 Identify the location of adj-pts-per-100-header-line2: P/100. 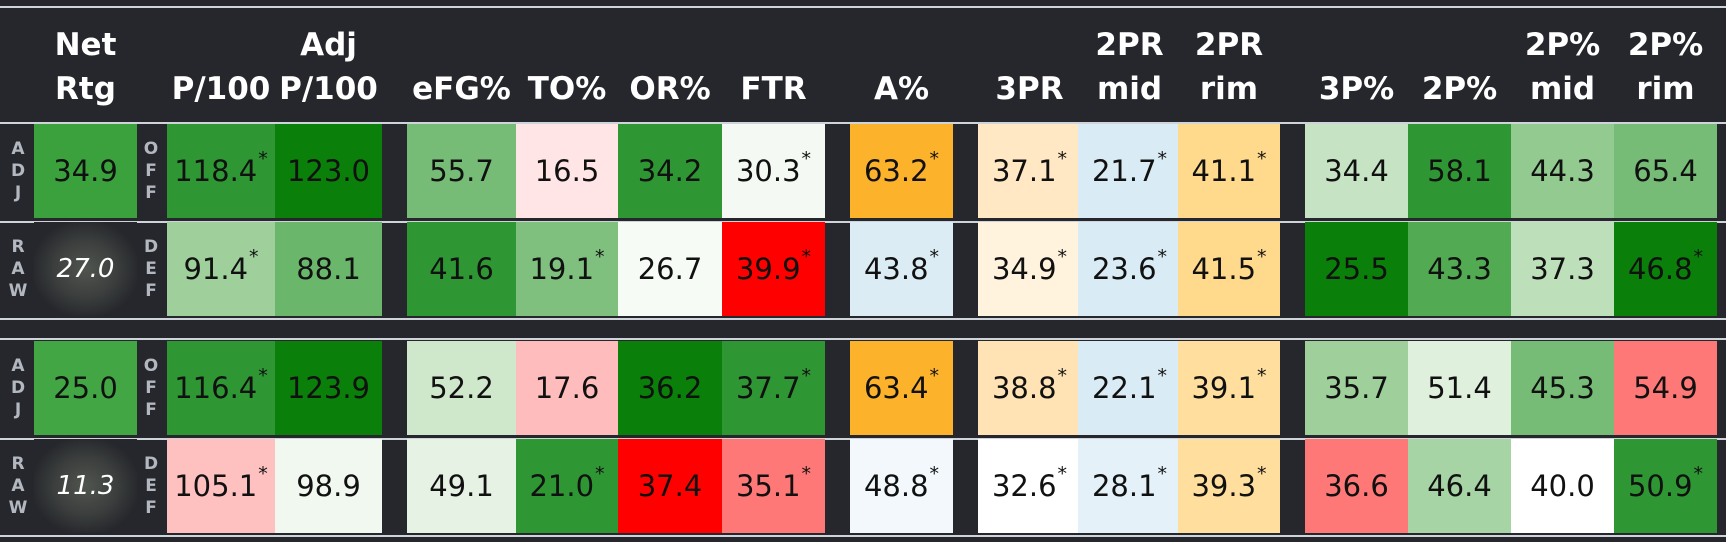
(328, 89).